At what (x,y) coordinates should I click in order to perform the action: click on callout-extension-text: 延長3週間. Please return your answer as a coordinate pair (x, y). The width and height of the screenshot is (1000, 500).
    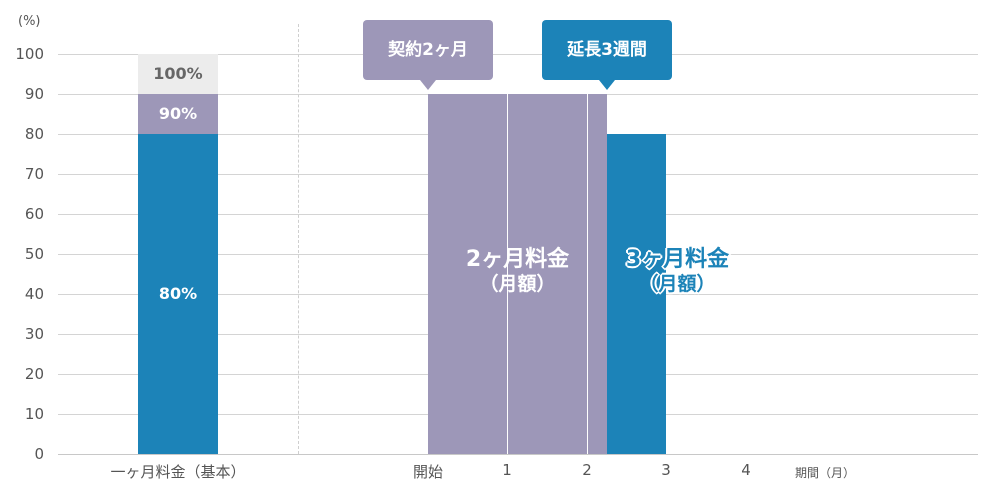
    Looking at the image, I should click on (607, 50).